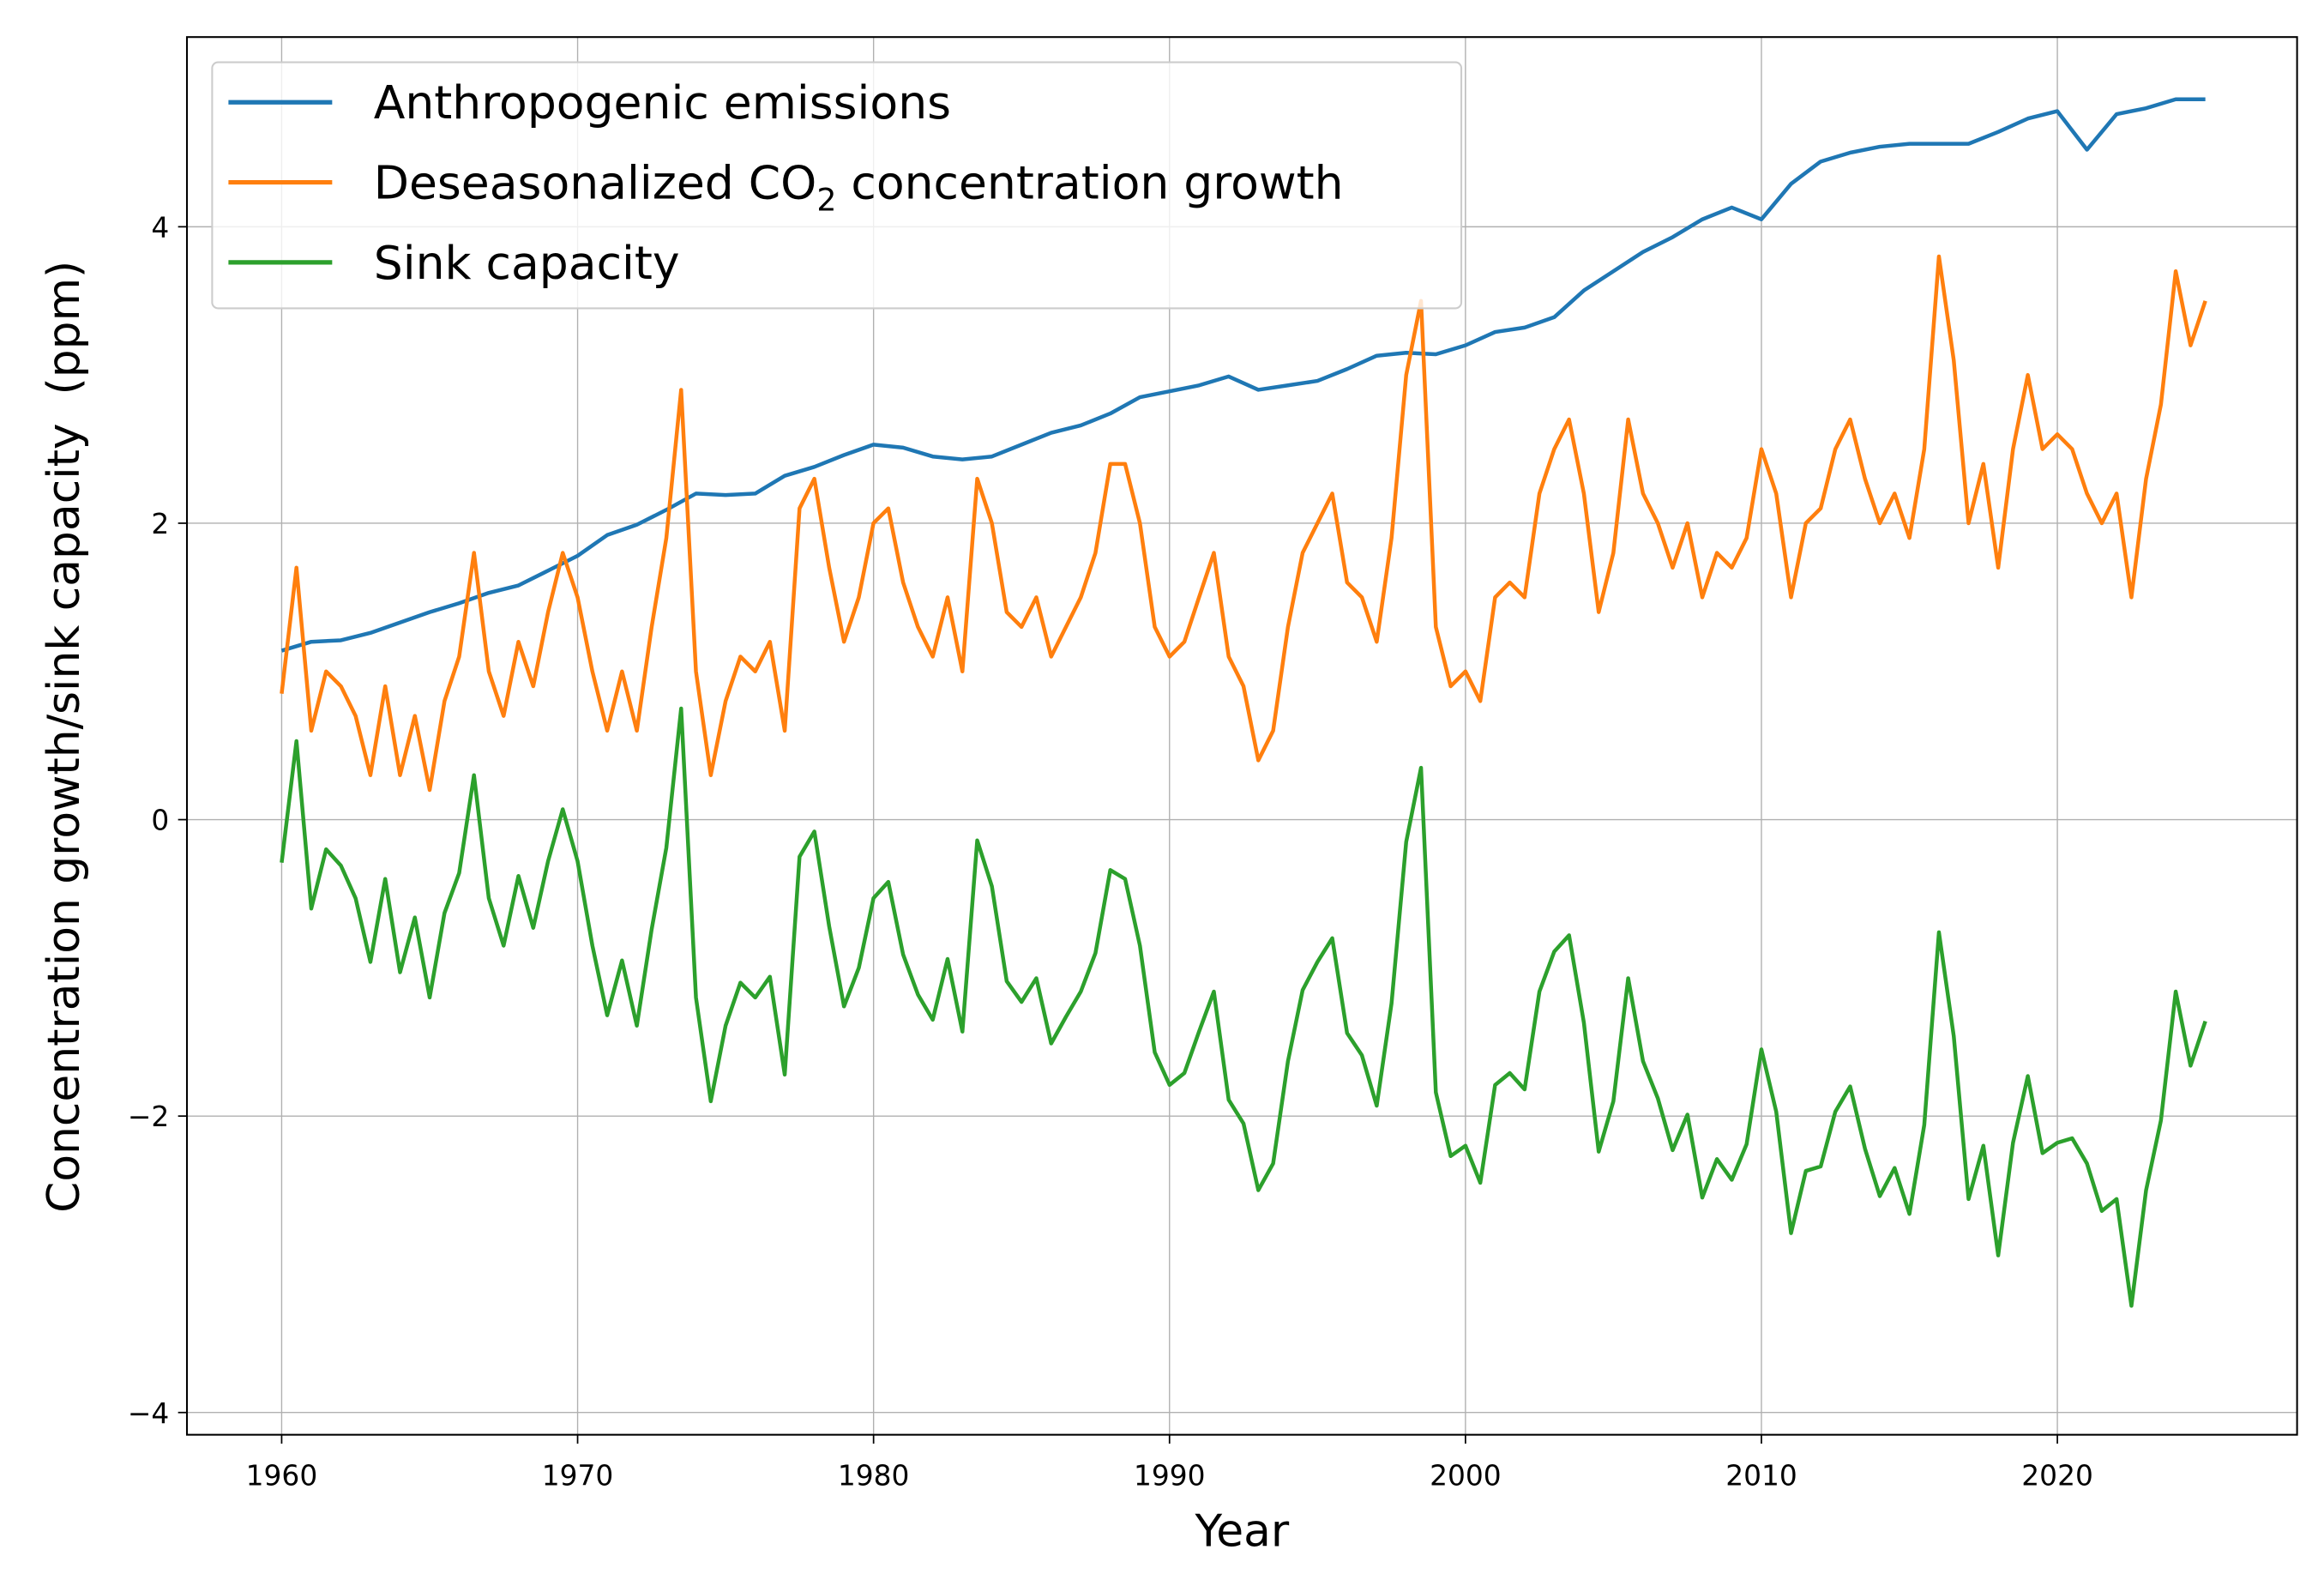 The width and height of the screenshot is (2324, 1580). I want to click on y-tick-label: −4, so click(148, 1413).